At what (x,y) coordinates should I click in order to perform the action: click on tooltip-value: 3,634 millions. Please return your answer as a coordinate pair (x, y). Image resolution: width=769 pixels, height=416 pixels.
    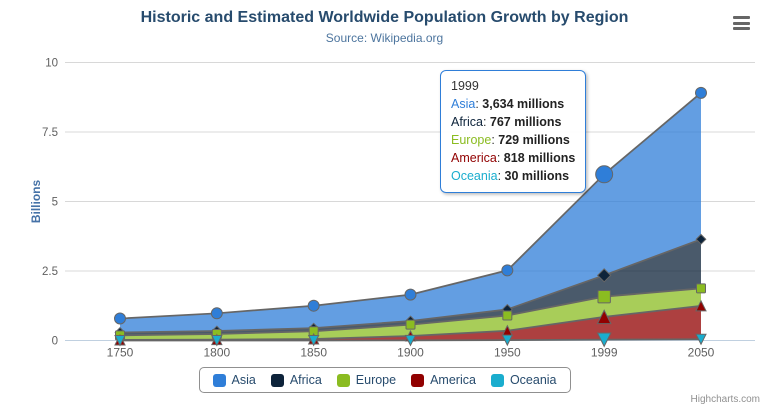
    Looking at the image, I should click on (523, 104).